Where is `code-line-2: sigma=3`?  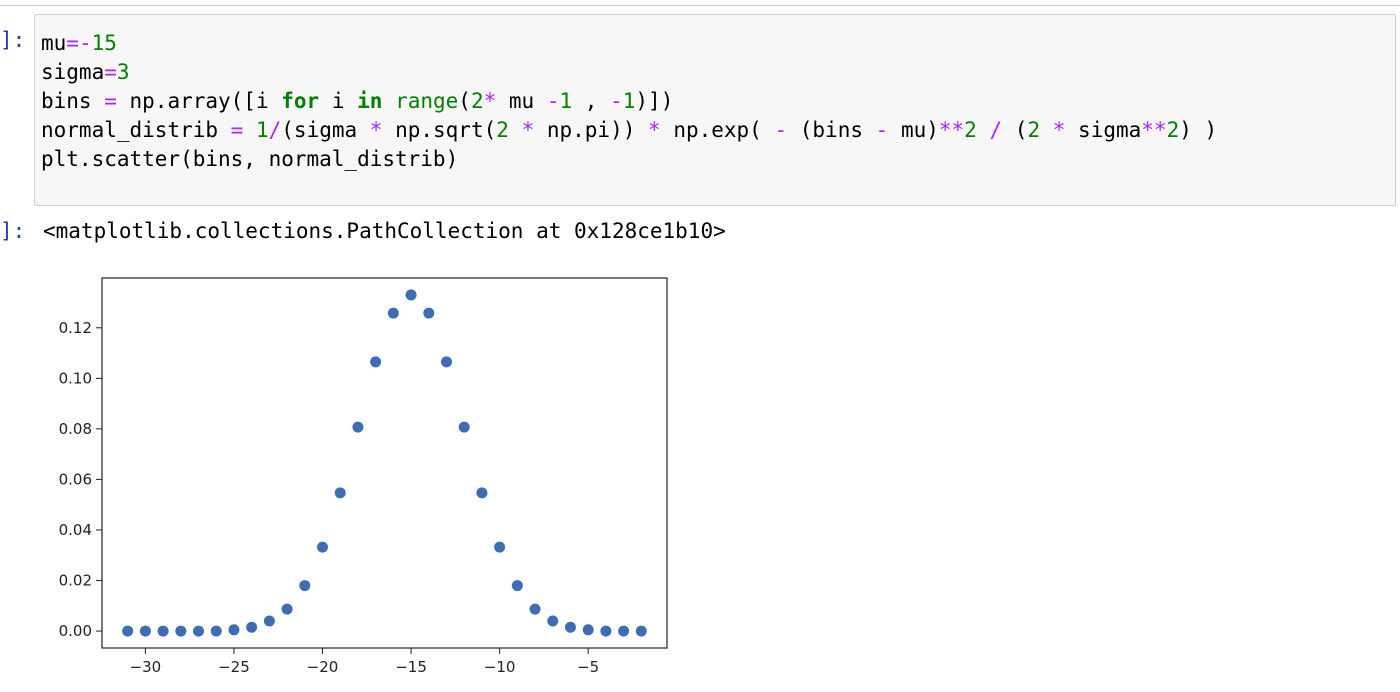 code-line-2: sigma=3 is located at coordinates (85, 72).